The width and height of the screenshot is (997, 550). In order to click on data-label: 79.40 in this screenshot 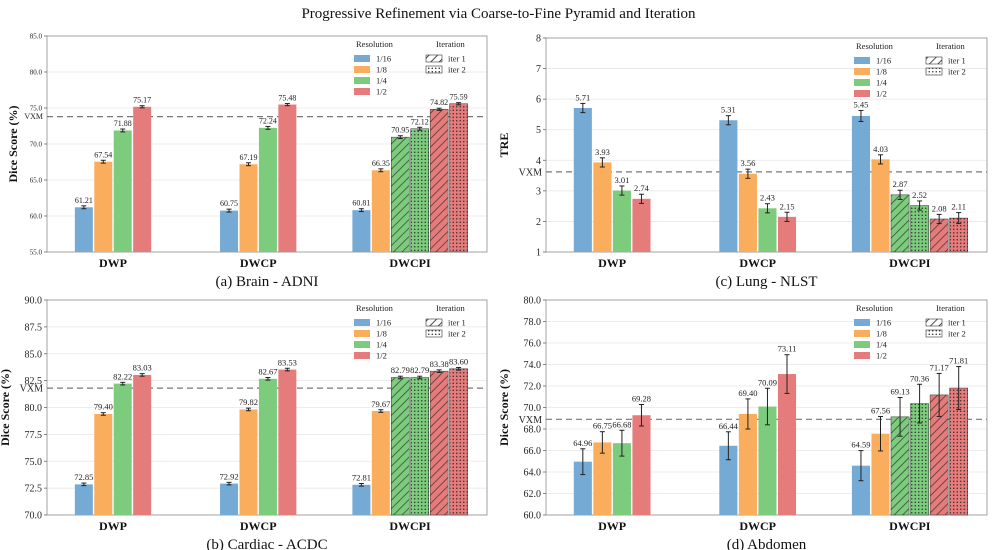, I will do `click(103, 407)`.